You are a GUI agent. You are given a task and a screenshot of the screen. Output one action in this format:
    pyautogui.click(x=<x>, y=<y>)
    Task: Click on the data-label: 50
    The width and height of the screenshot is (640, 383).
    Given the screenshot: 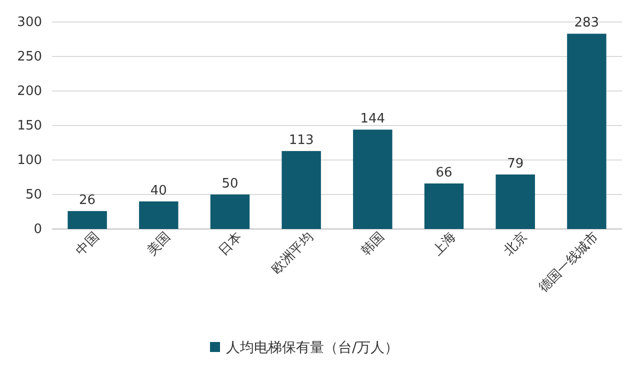 What is the action you would take?
    pyautogui.click(x=230, y=184)
    